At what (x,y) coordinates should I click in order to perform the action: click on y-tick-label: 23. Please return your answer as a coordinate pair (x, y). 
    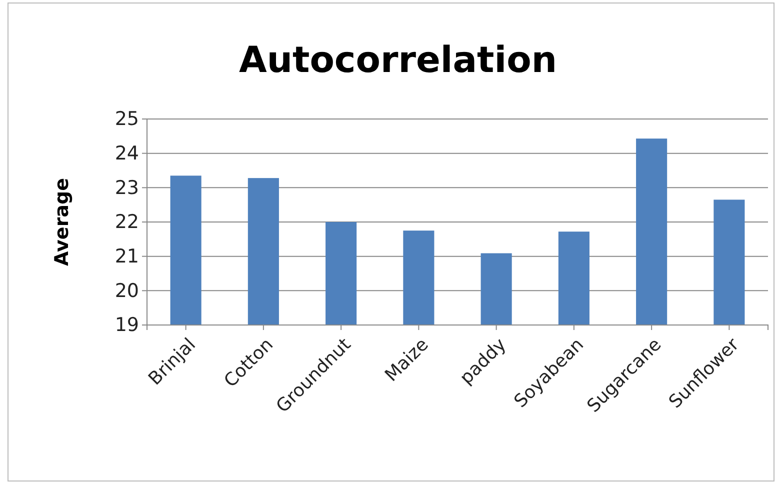
    Looking at the image, I should click on (126, 187).